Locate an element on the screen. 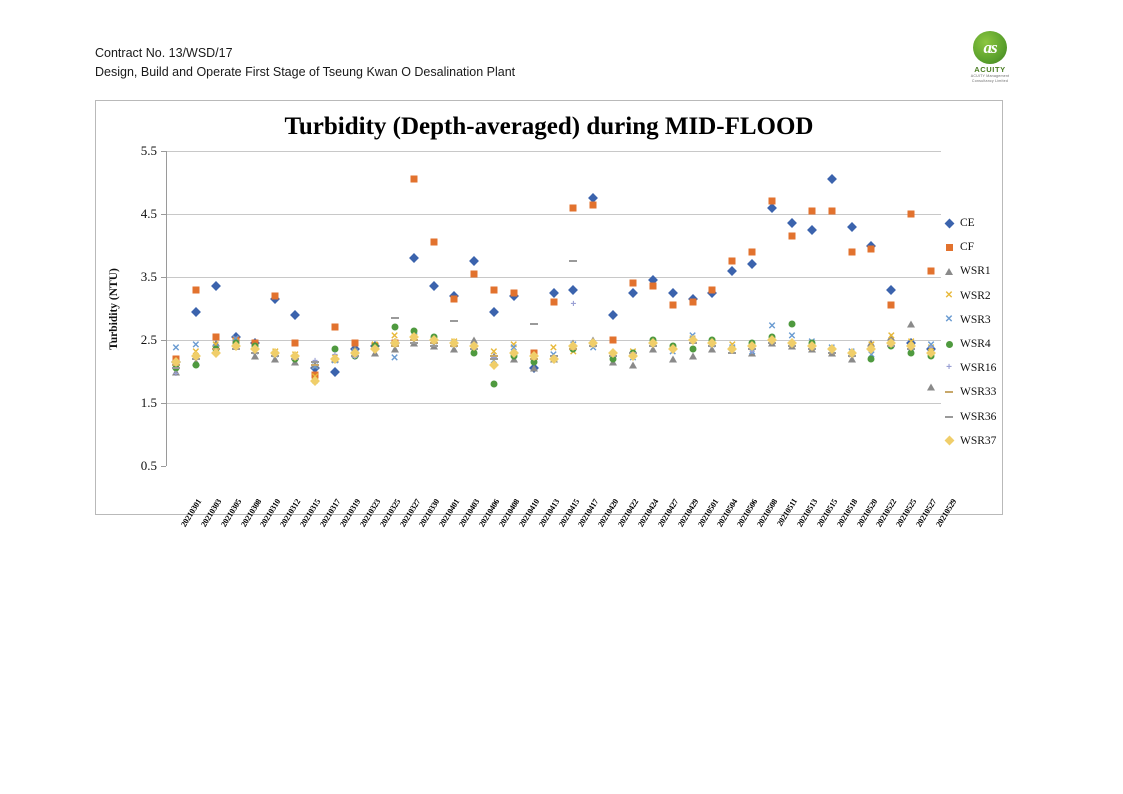 This screenshot has width=1123, height=794. logo-company-name: ACUITY is located at coordinates (990, 70).